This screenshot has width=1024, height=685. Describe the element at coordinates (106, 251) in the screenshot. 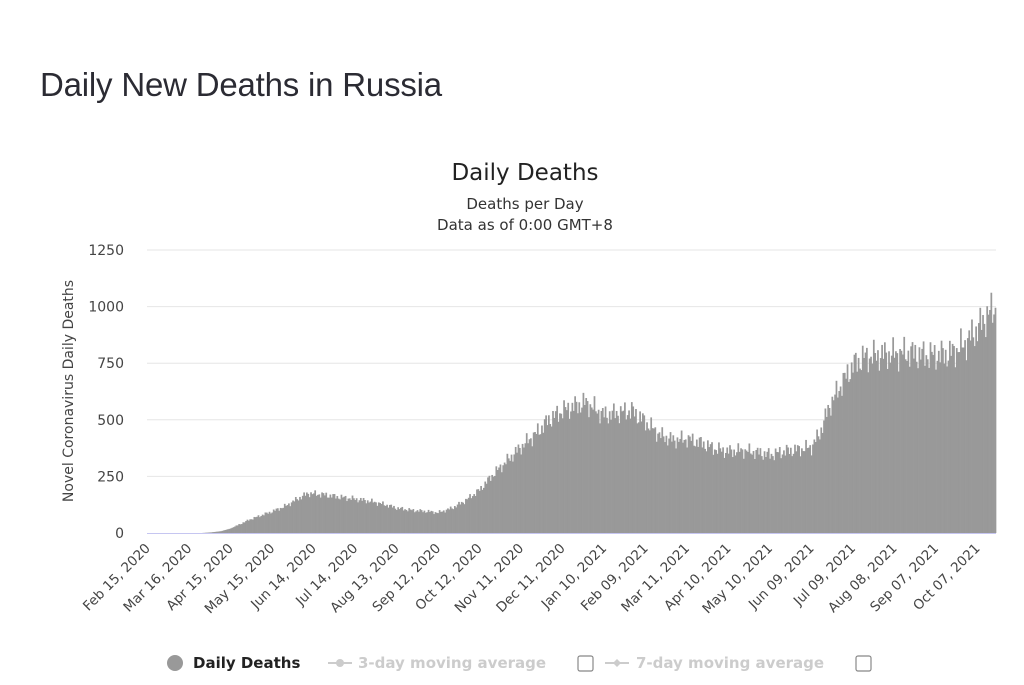

I see `y-tick-label: 1250` at that location.